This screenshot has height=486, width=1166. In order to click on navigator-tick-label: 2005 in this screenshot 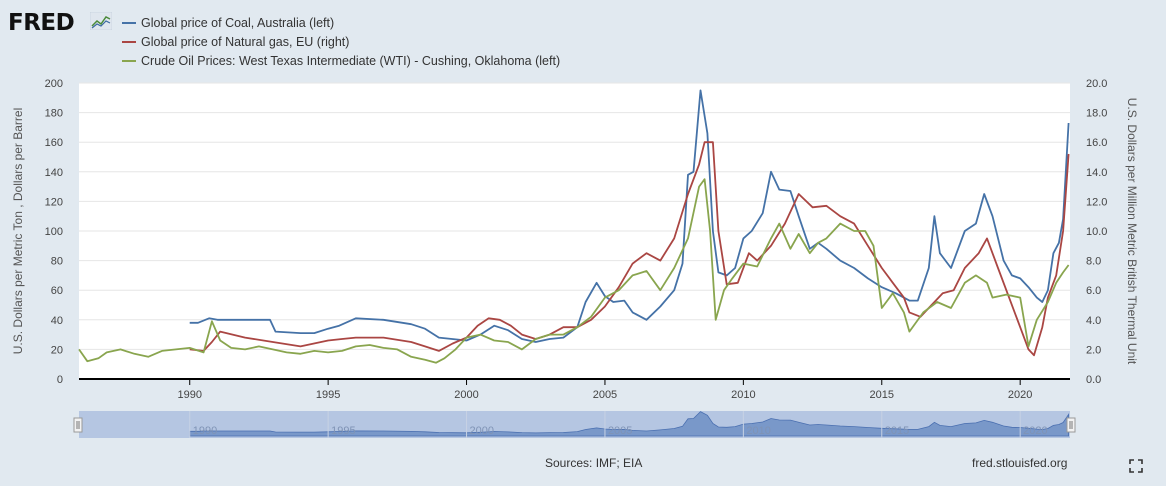, I will do `click(620, 431)`.